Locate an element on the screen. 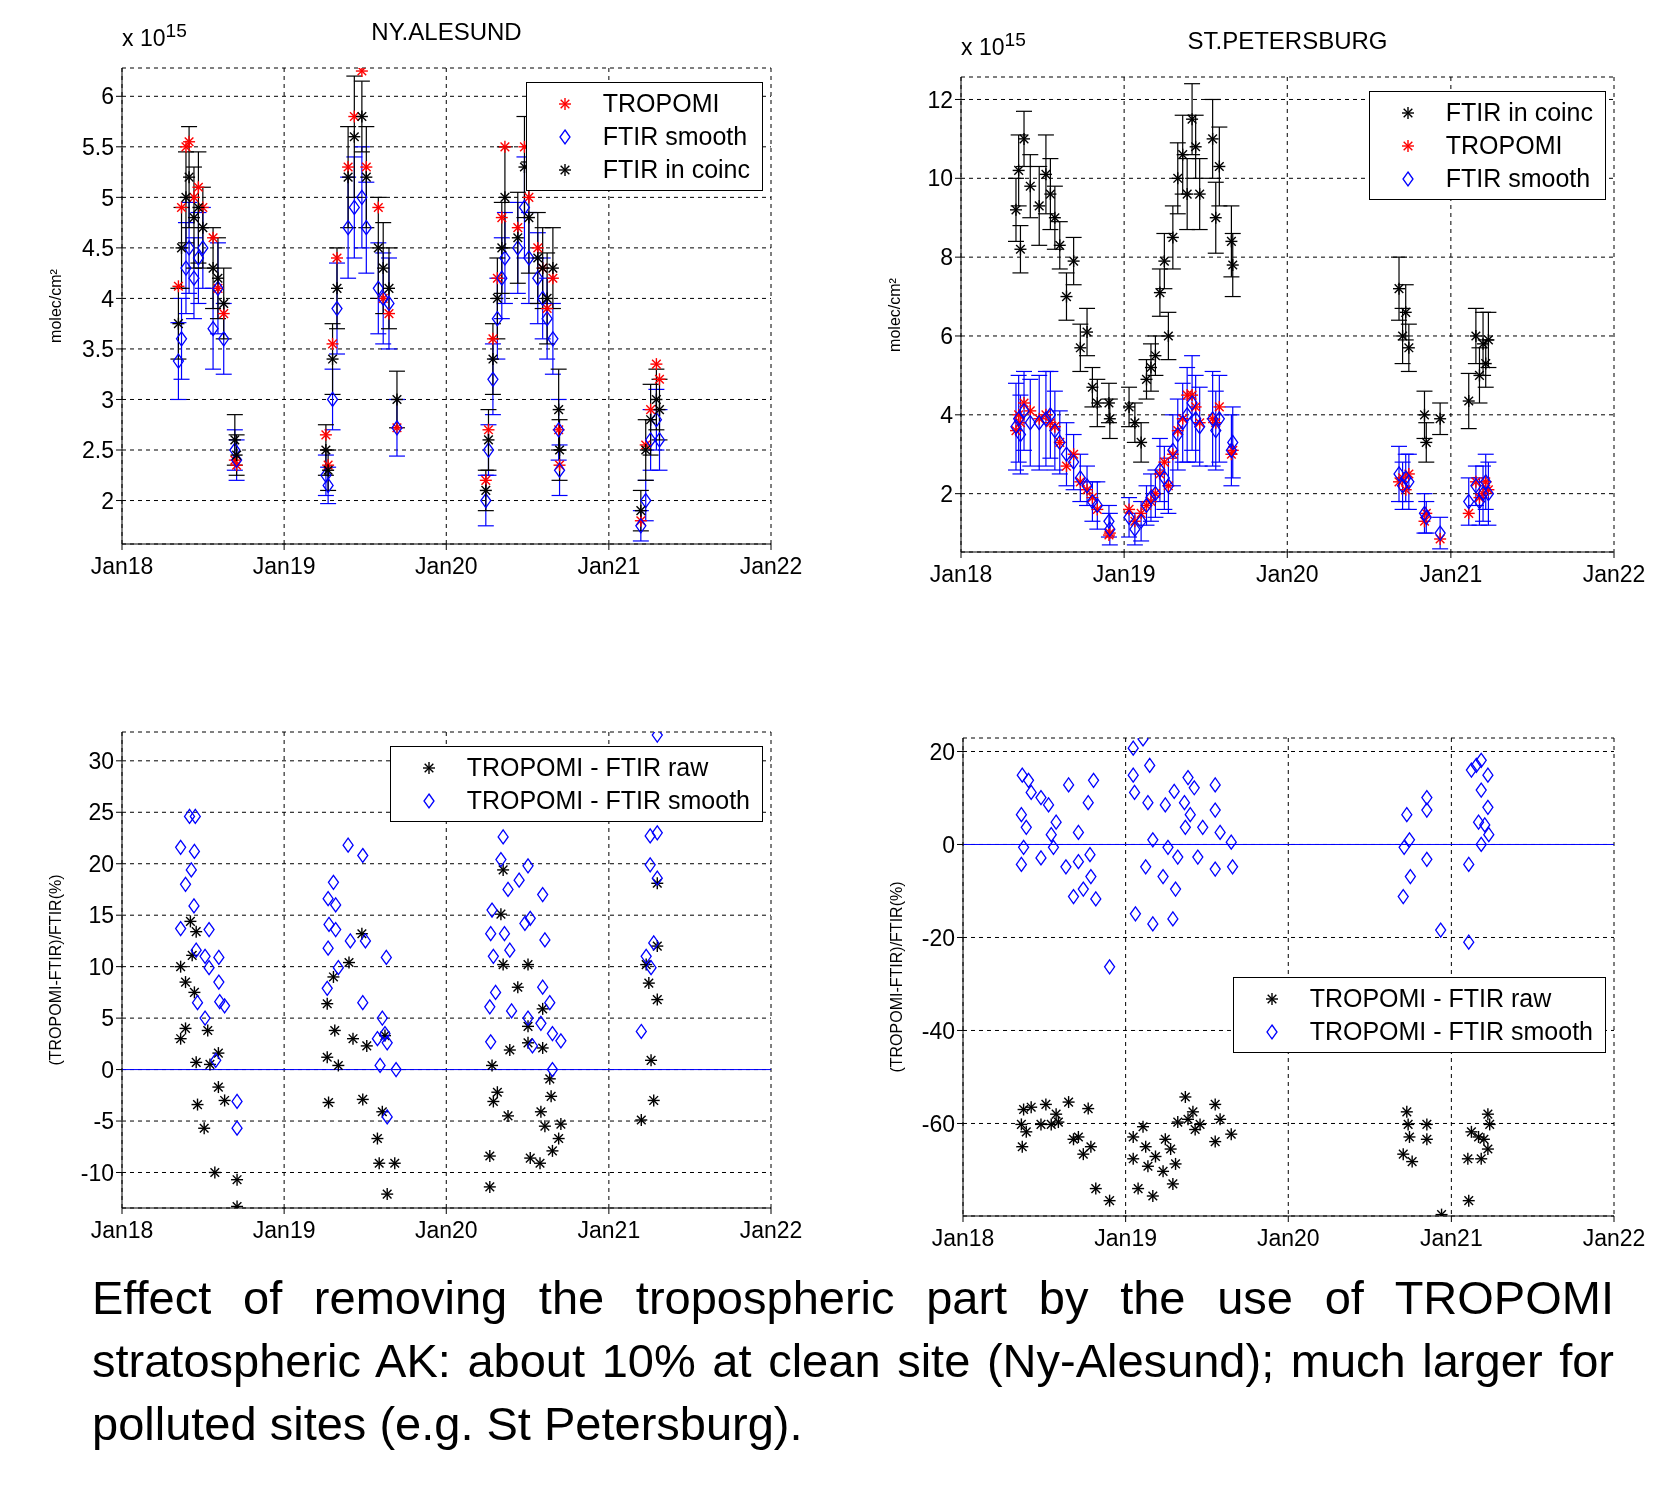 This screenshot has width=1655, height=1485. y-tick-label: 8 is located at coordinates (946, 257).